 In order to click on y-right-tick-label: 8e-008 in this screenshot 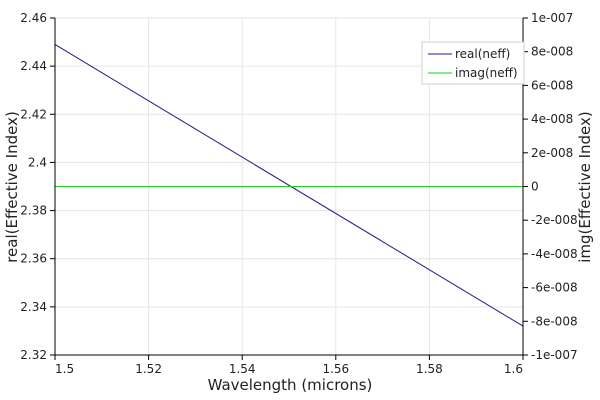, I will do `click(552, 52)`.